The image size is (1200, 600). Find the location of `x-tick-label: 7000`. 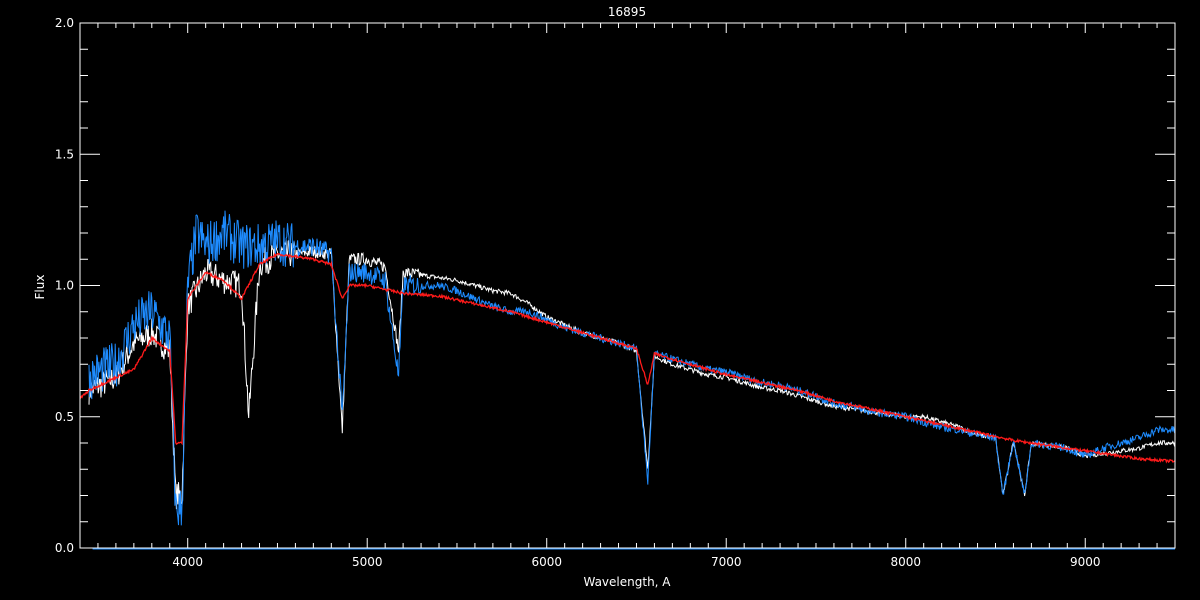

x-tick-label: 7000 is located at coordinates (726, 562).